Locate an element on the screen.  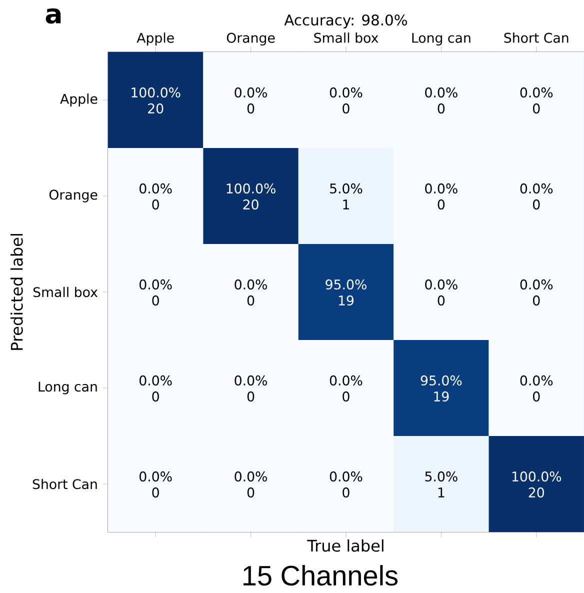
x-tick-label: Apple is located at coordinates (155, 39).